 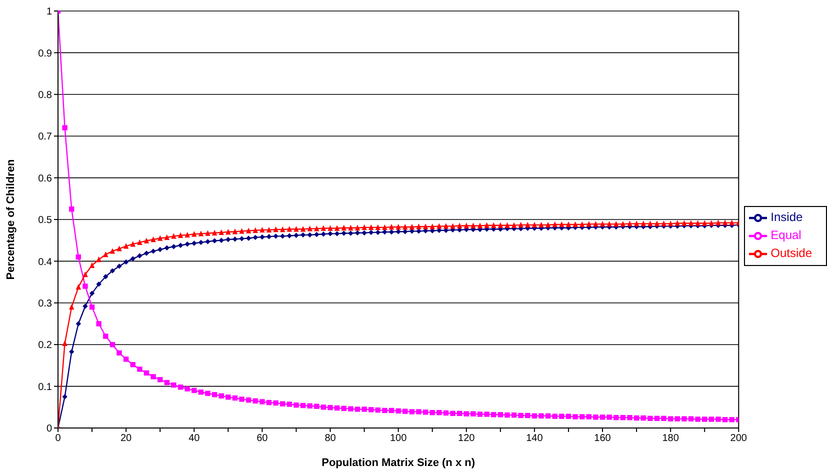 What do you see at coordinates (49, 429) in the screenshot?
I see `y-tick-label: 0` at bounding box center [49, 429].